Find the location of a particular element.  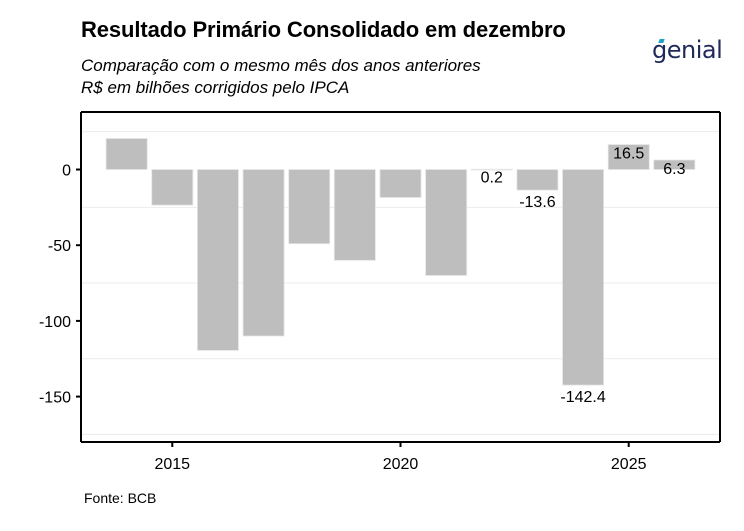

data-labels: 0.2 -13.6 -142.4 16.5 6.3 is located at coordinates (583, 276).